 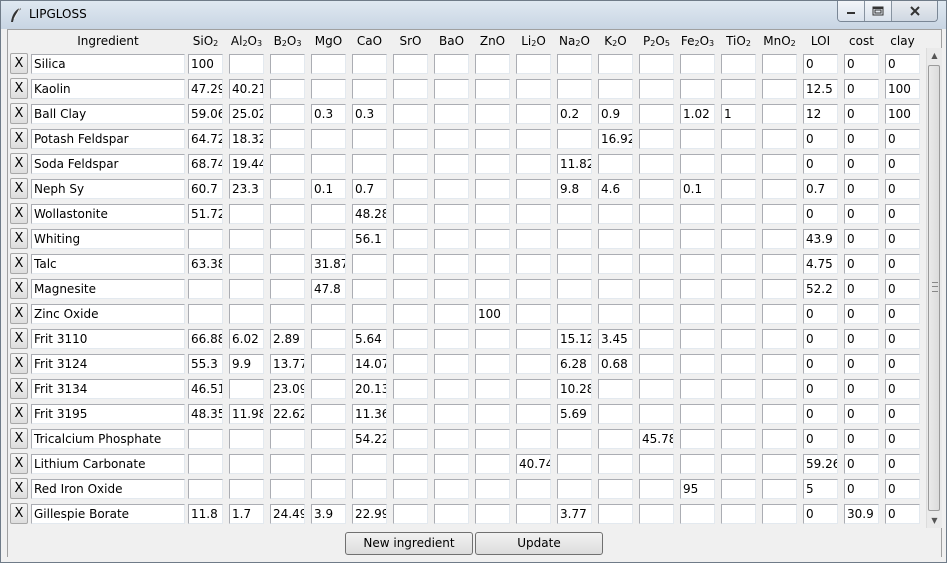 What do you see at coordinates (328, 264) in the screenshot?
I see `value-field-mgo: 31.87` at bounding box center [328, 264].